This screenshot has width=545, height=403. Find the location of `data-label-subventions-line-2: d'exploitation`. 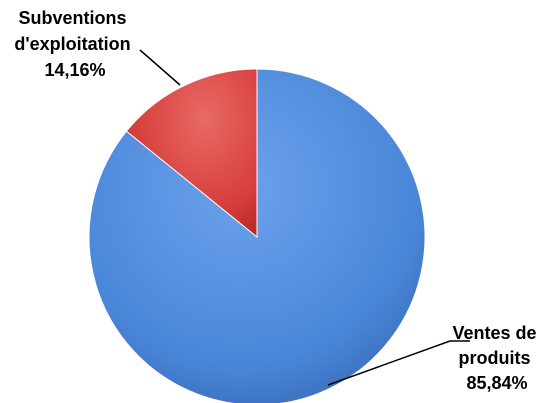

data-label-subventions-line-2: d'exploitation is located at coordinates (72, 44).